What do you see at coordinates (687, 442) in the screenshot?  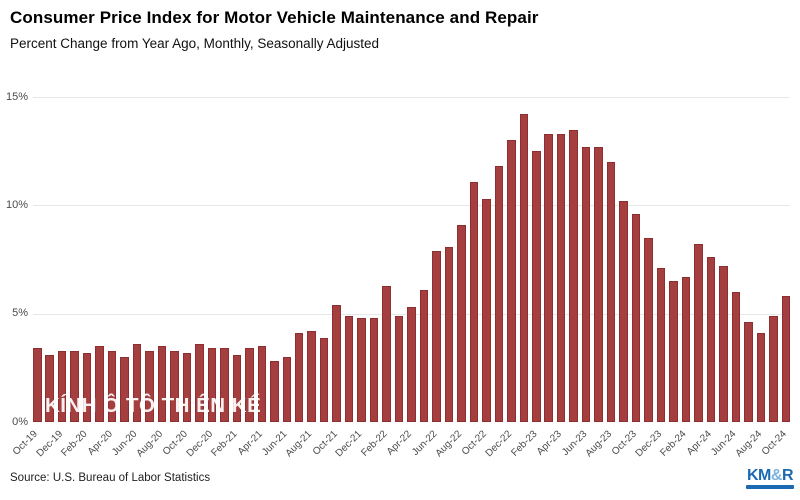 I see `x-tick-label: Oct-24` at bounding box center [687, 442].